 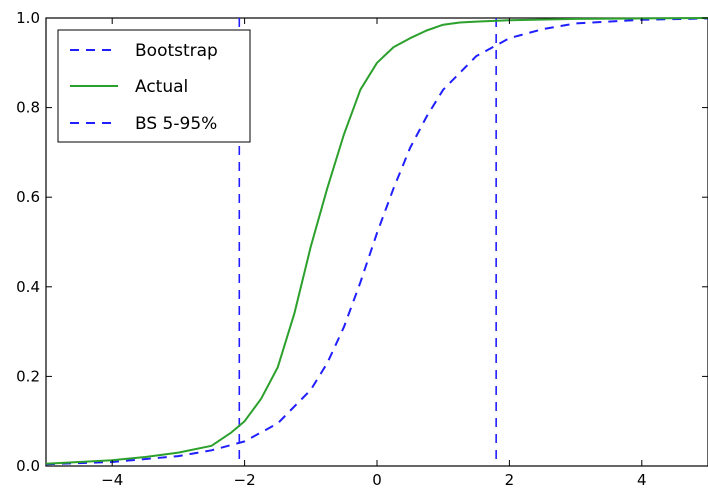 What do you see at coordinates (28, 287) in the screenshot?
I see `y-tick-label: 0.4` at bounding box center [28, 287].